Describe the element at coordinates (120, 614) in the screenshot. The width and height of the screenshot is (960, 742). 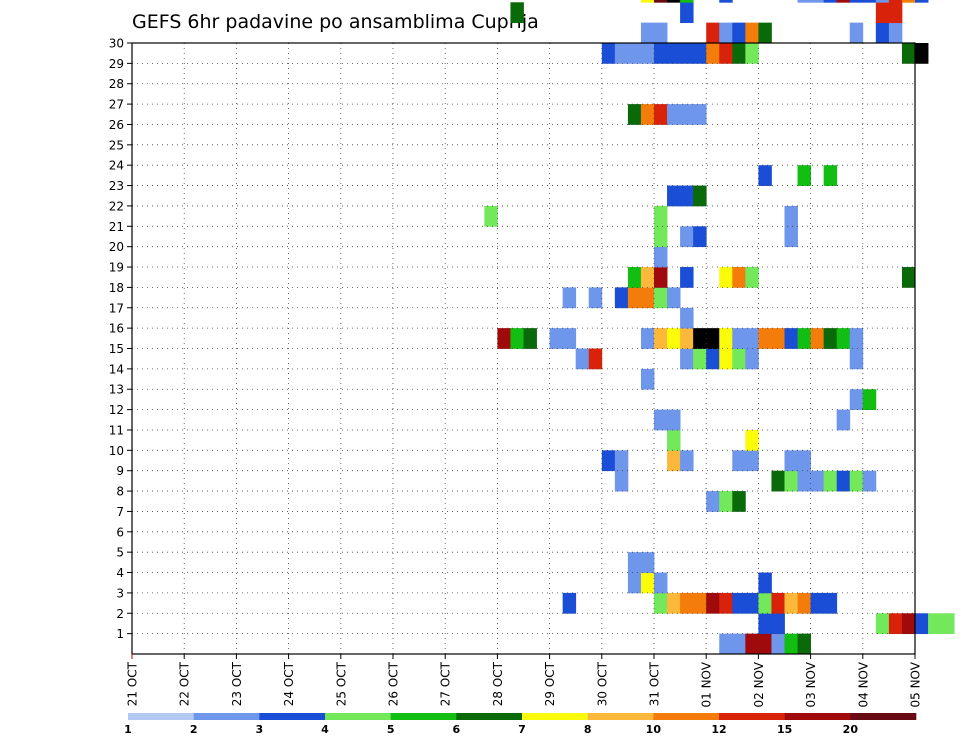
I see `y-tick-label: 2` at that location.